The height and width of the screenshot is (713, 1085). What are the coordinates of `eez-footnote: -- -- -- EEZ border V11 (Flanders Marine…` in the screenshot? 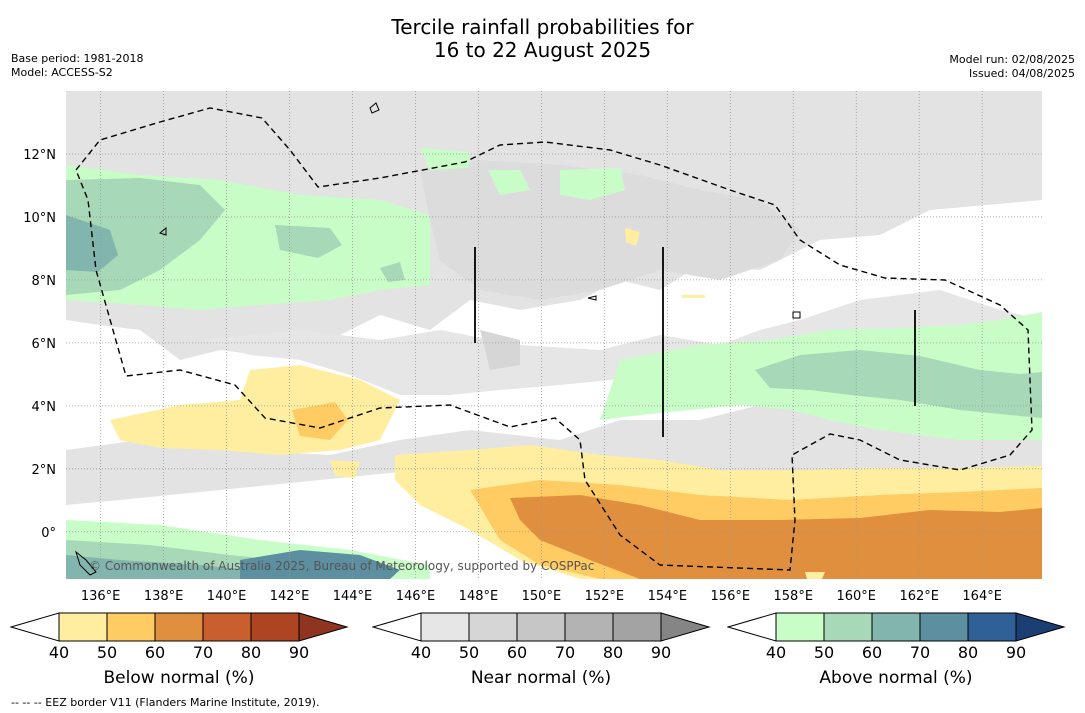 It's located at (165, 702).